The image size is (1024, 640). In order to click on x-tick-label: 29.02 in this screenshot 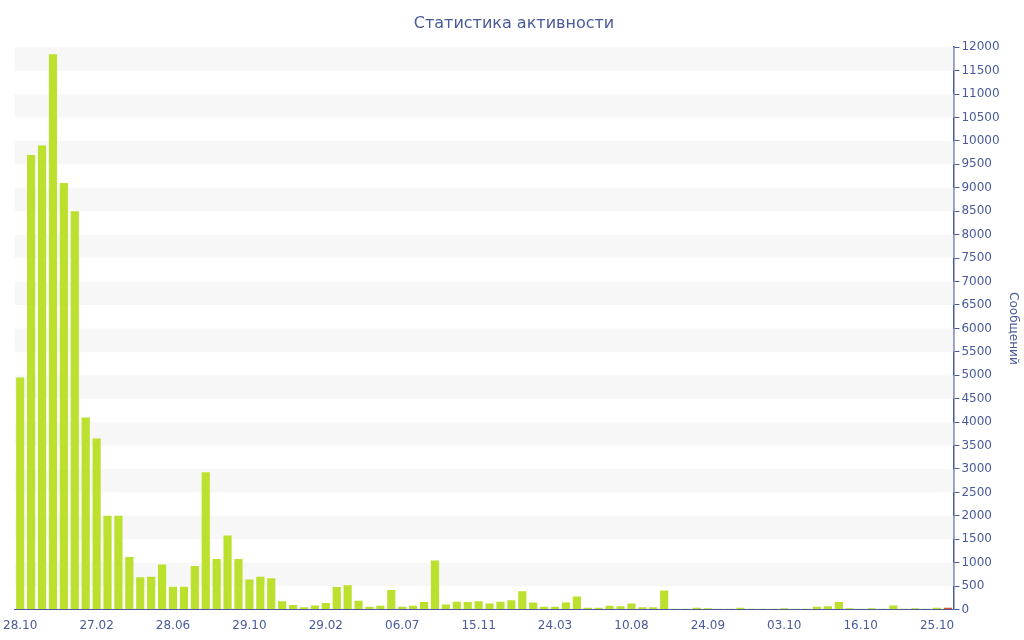, I will do `click(325, 624)`.